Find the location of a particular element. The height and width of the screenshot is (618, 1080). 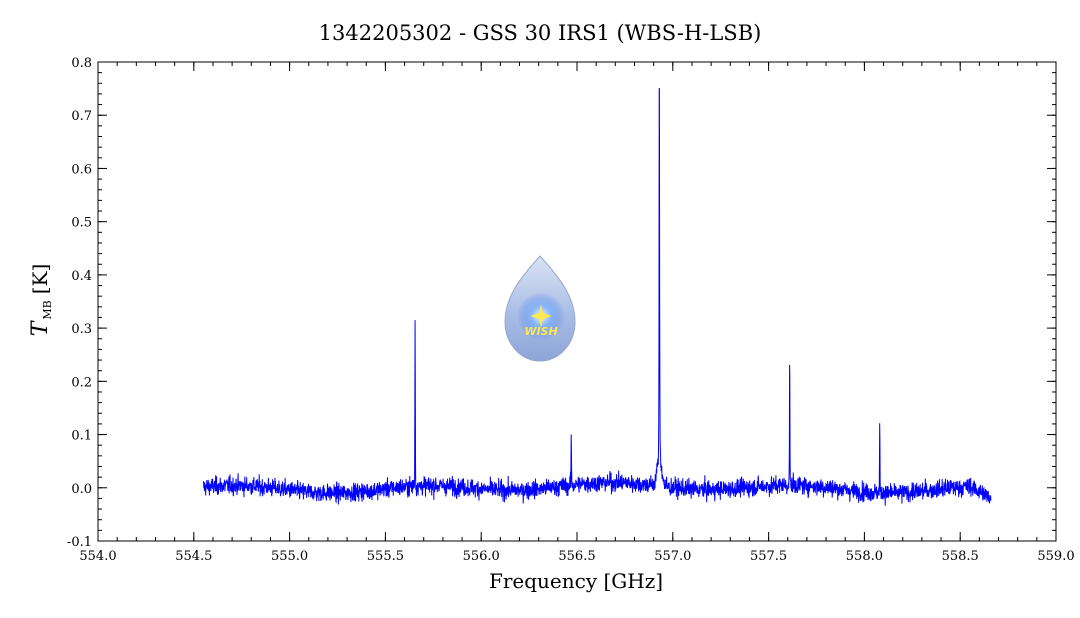

y-tick-label: 0.0 is located at coordinates (81, 489).